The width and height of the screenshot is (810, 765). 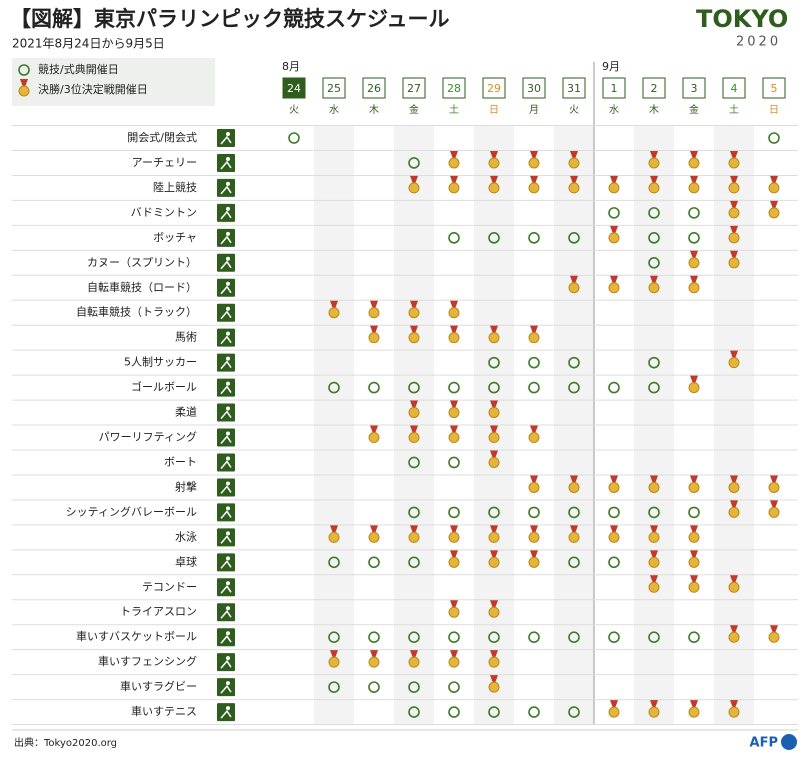 What do you see at coordinates (334, 110) in the screenshot?
I see `weekday: 水` at bounding box center [334, 110].